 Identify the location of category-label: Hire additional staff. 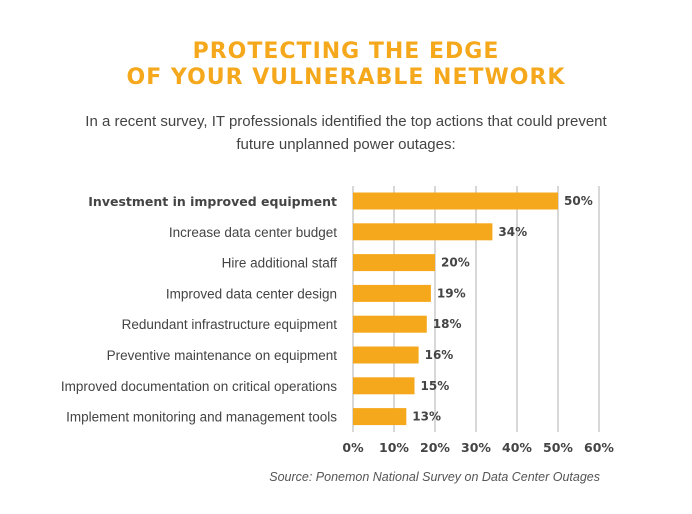
(280, 263).